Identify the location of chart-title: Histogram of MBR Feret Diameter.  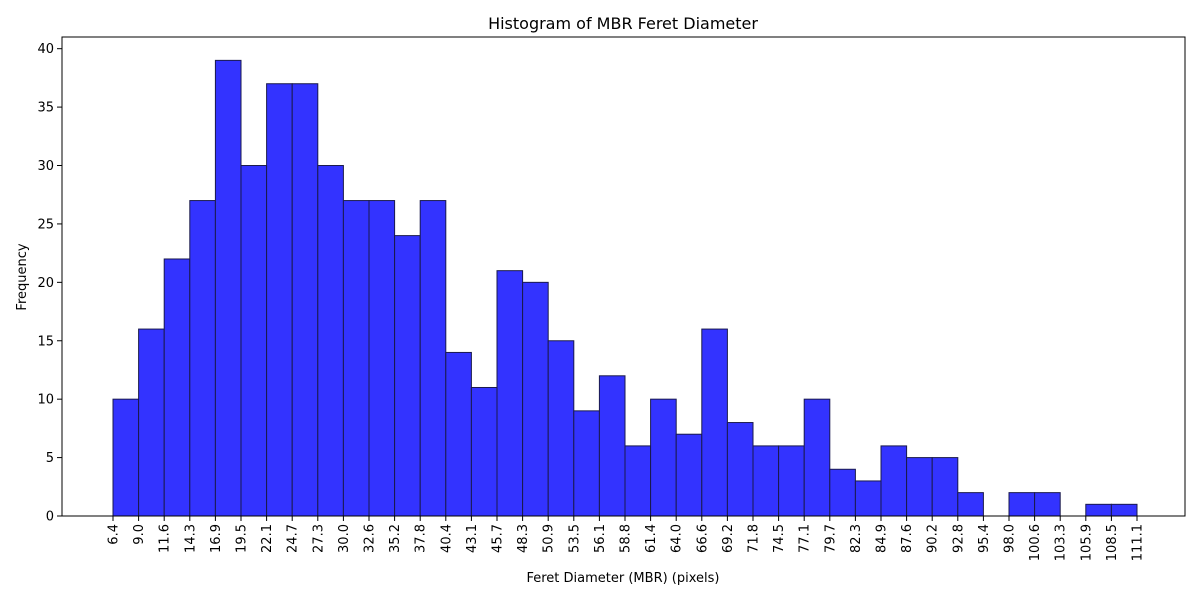
(623, 23).